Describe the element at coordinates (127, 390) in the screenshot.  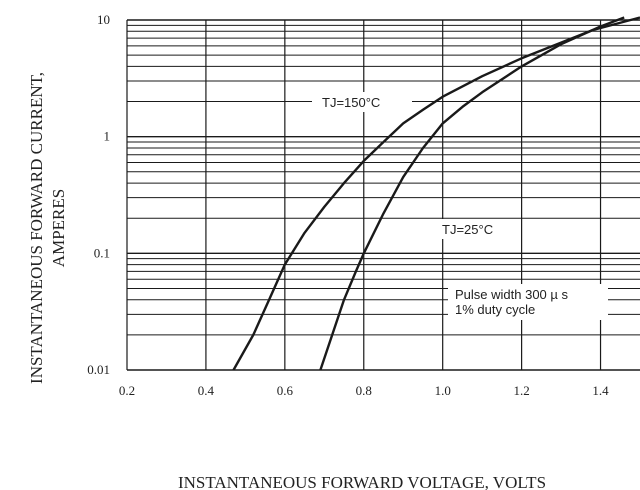
I see `x-tick-label: 0.2` at that location.